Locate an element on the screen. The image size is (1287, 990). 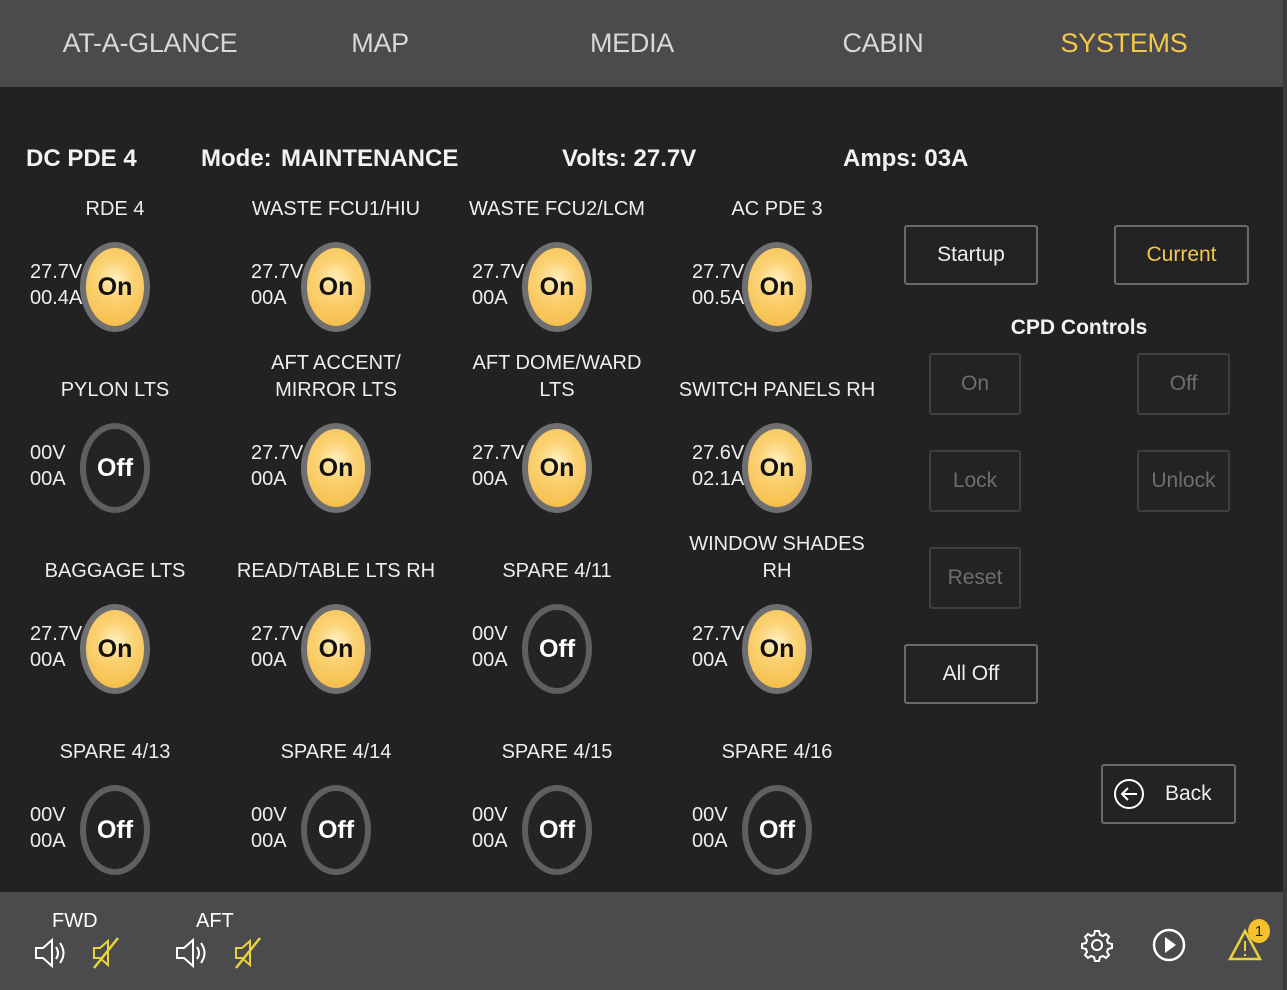
cpd-off-button: Off is located at coordinates (1183, 384).